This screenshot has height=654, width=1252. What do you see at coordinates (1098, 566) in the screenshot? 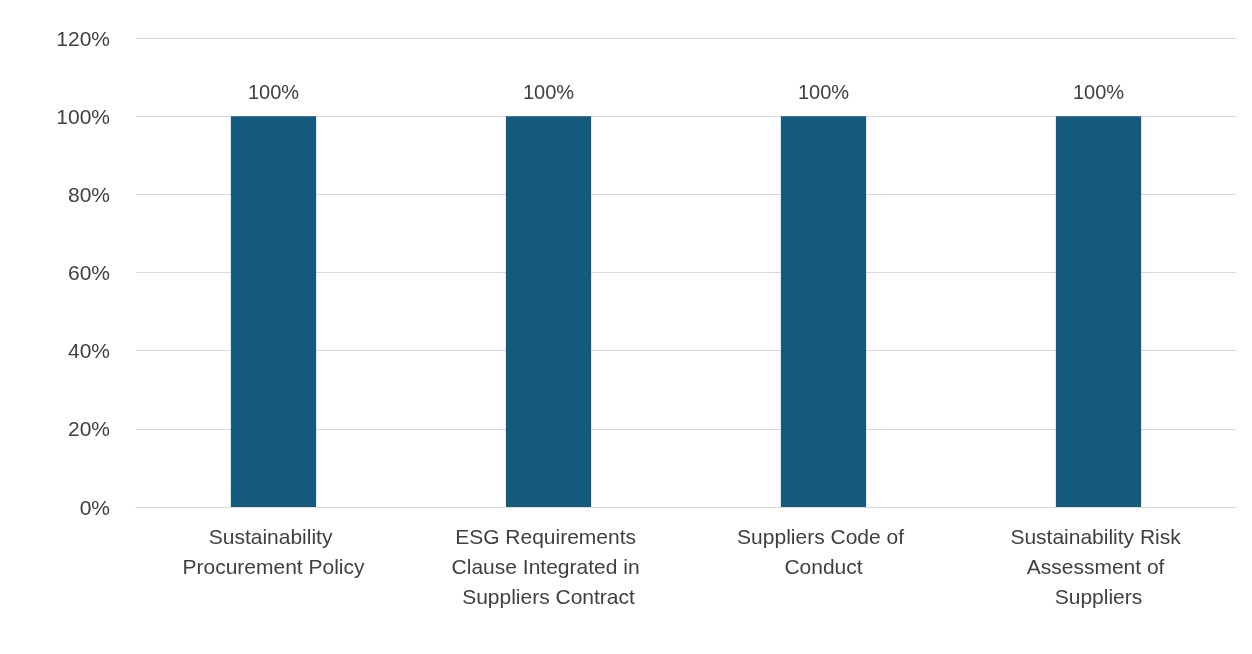
I see `x-tick-label: Sustainability Risk Assessment of Suppliers` at bounding box center [1098, 566].